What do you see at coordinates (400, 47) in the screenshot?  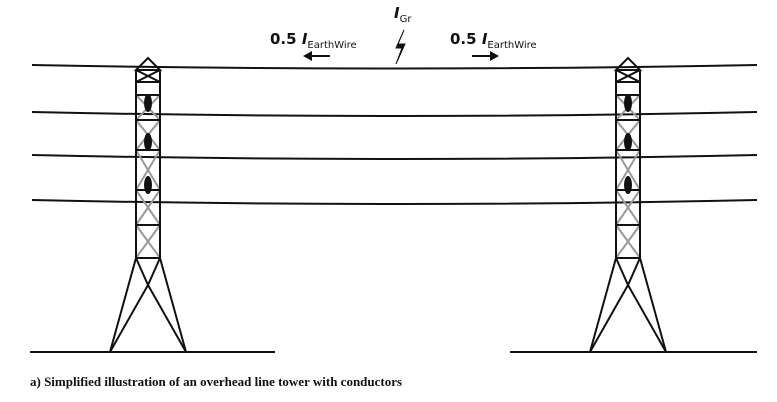 I see `lightning` at bounding box center [400, 47].